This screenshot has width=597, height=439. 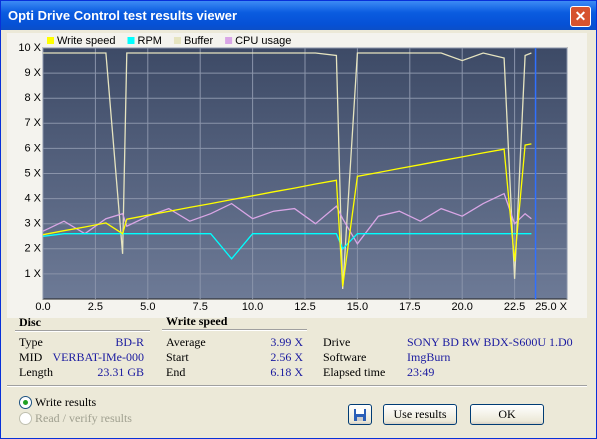 What do you see at coordinates (32, 274) in the screenshot?
I see `y-tick-label: 1 X` at bounding box center [32, 274].